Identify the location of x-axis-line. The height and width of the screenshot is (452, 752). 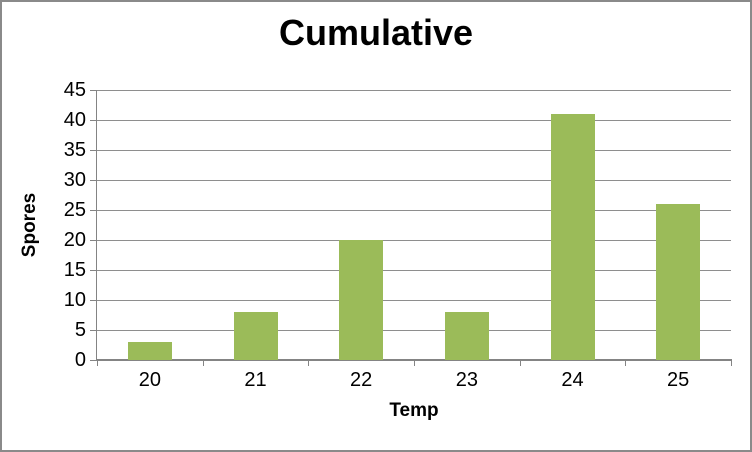
(414, 360).